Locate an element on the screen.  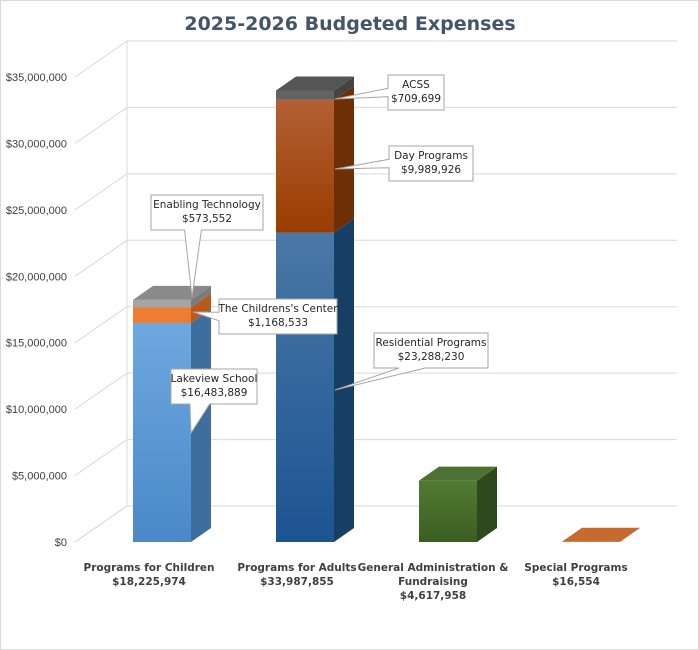
y-tick-label: $0 is located at coordinates (61, 543).